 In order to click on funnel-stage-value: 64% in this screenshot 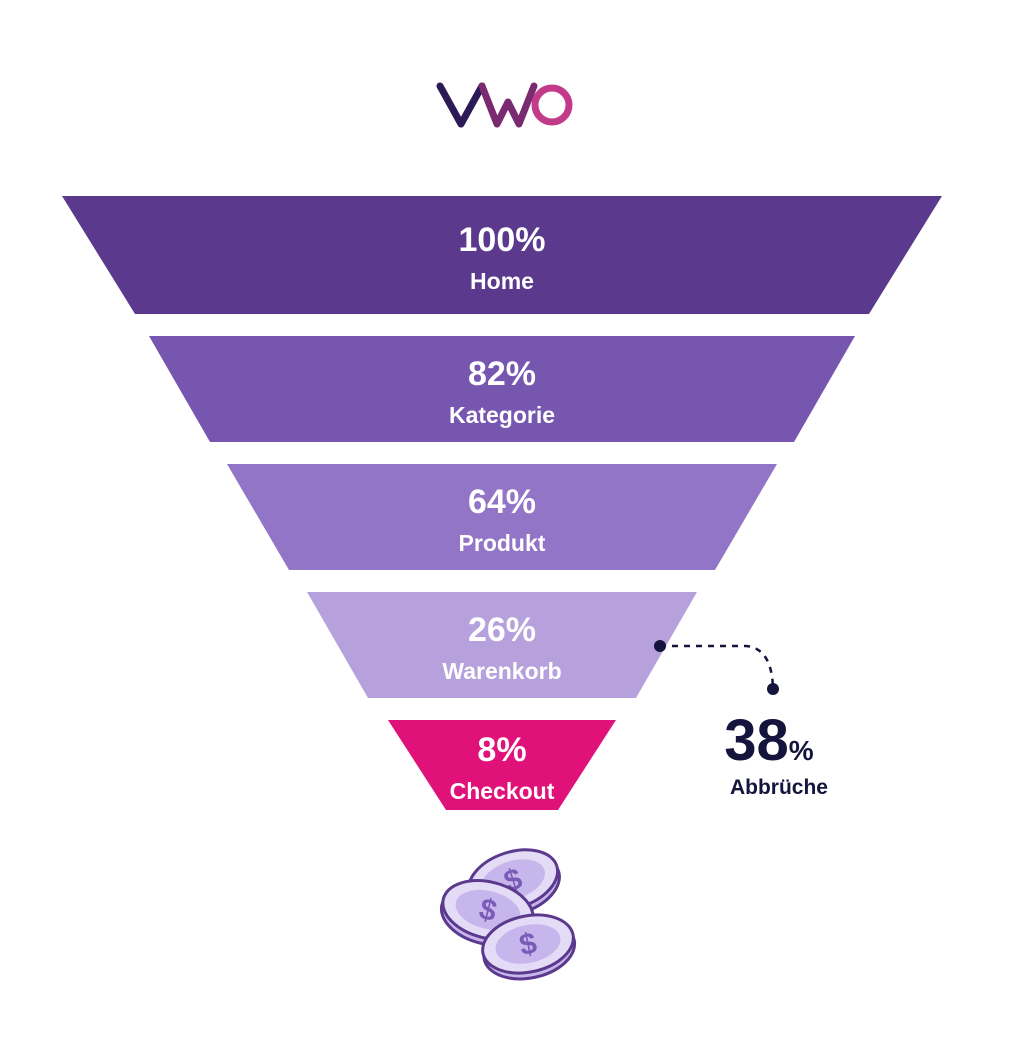, I will do `click(502, 502)`.